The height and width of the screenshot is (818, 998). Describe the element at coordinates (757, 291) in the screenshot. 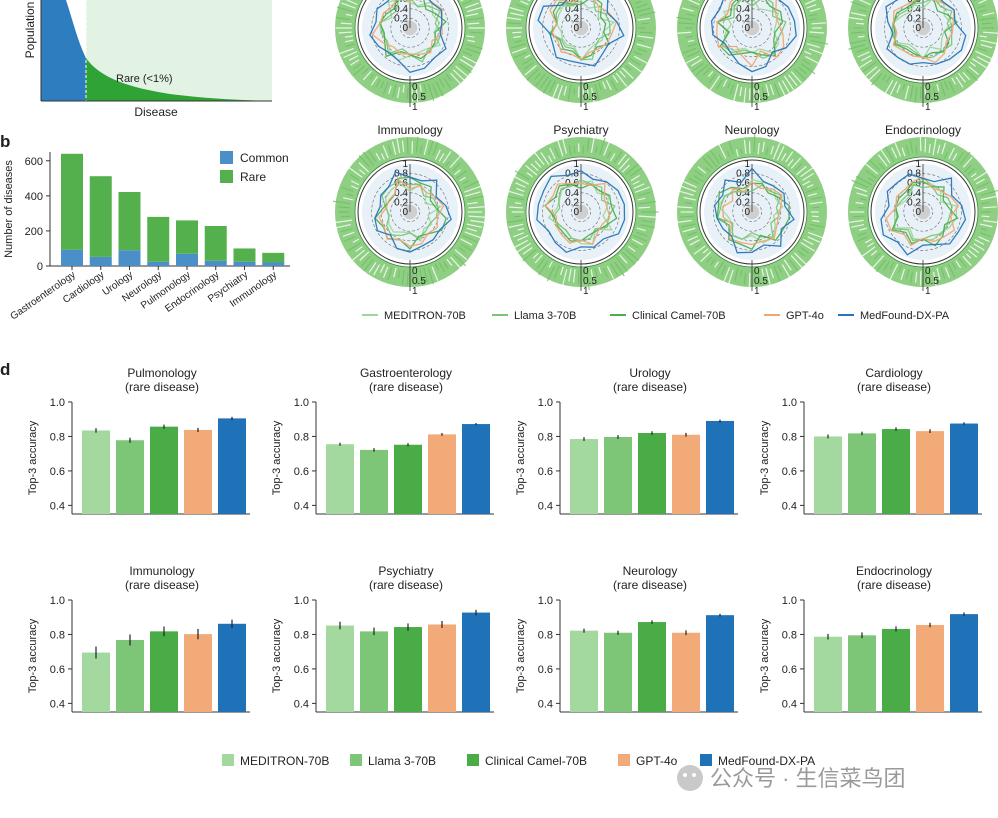

I see `radar-outer-tick: 1` at that location.